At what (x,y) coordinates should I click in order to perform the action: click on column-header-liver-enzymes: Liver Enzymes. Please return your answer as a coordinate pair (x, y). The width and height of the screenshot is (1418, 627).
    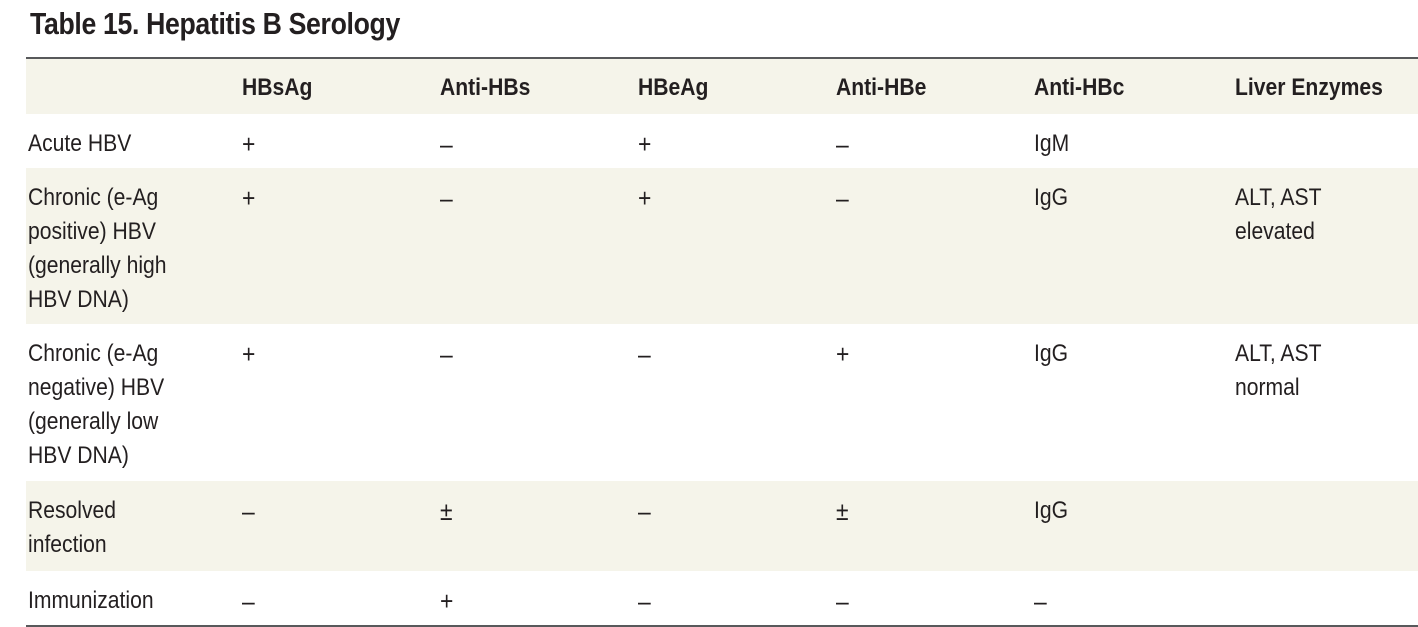
    Looking at the image, I should click on (1309, 87).